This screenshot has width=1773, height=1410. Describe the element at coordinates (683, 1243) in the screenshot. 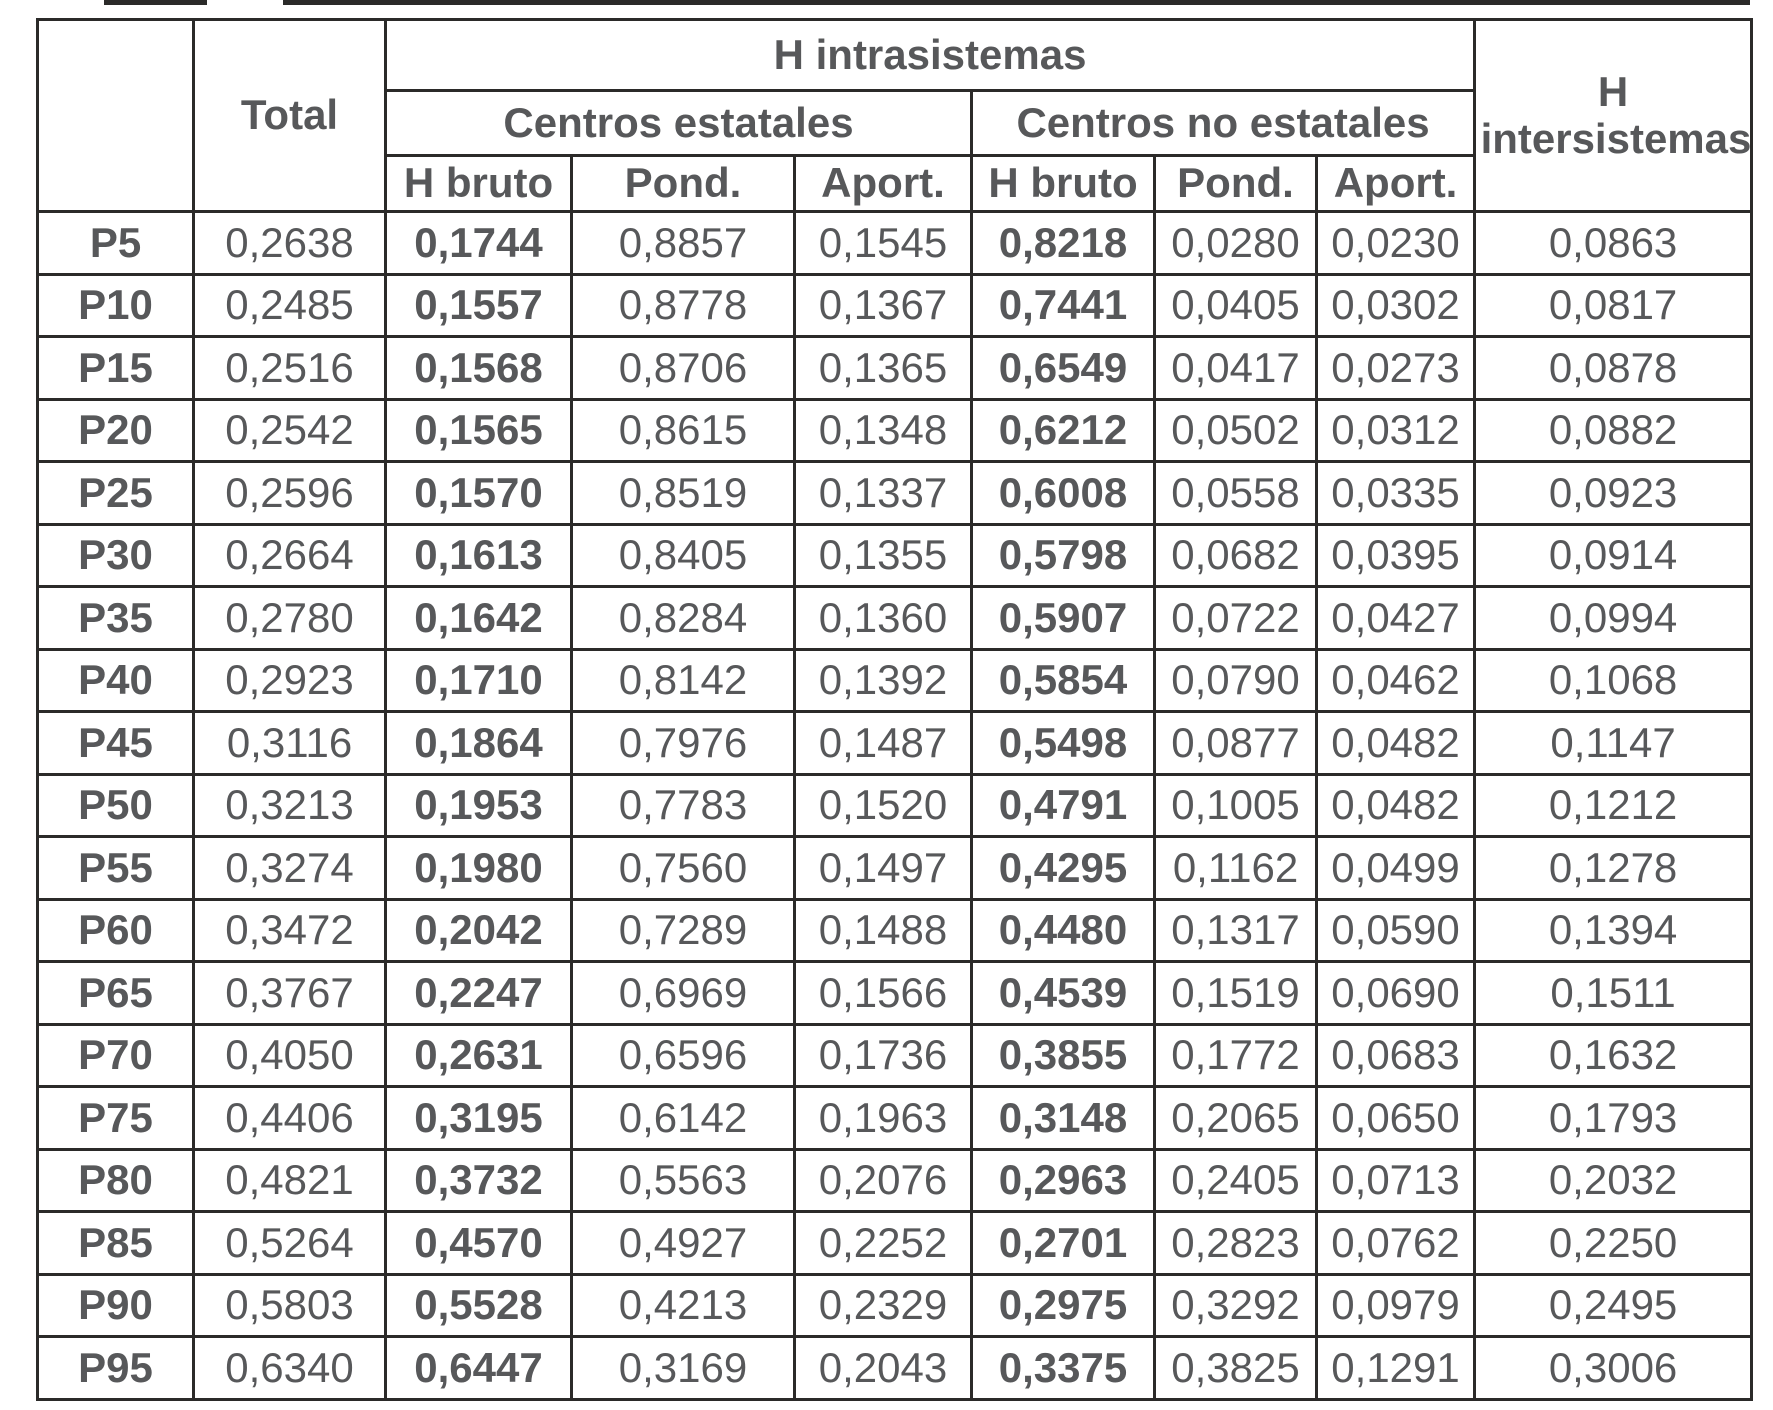

I see `pond-estatal-cell: 0,4927` at that location.